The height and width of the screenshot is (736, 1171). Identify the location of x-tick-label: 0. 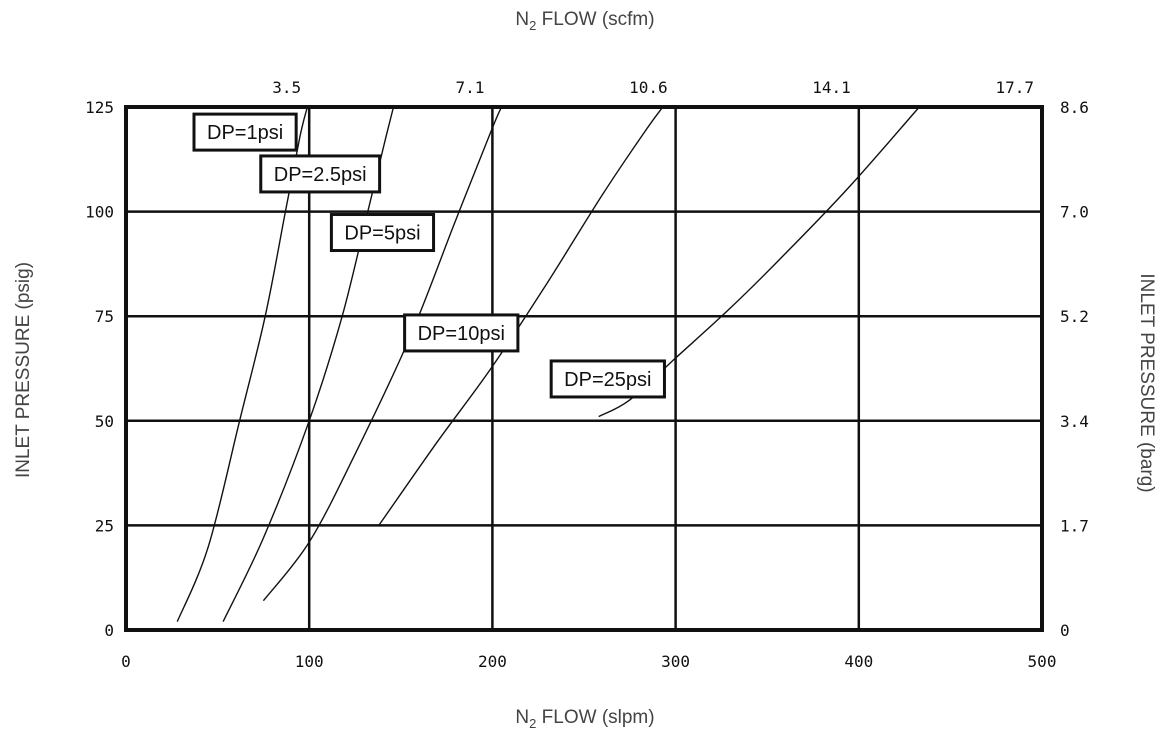
(126, 661).